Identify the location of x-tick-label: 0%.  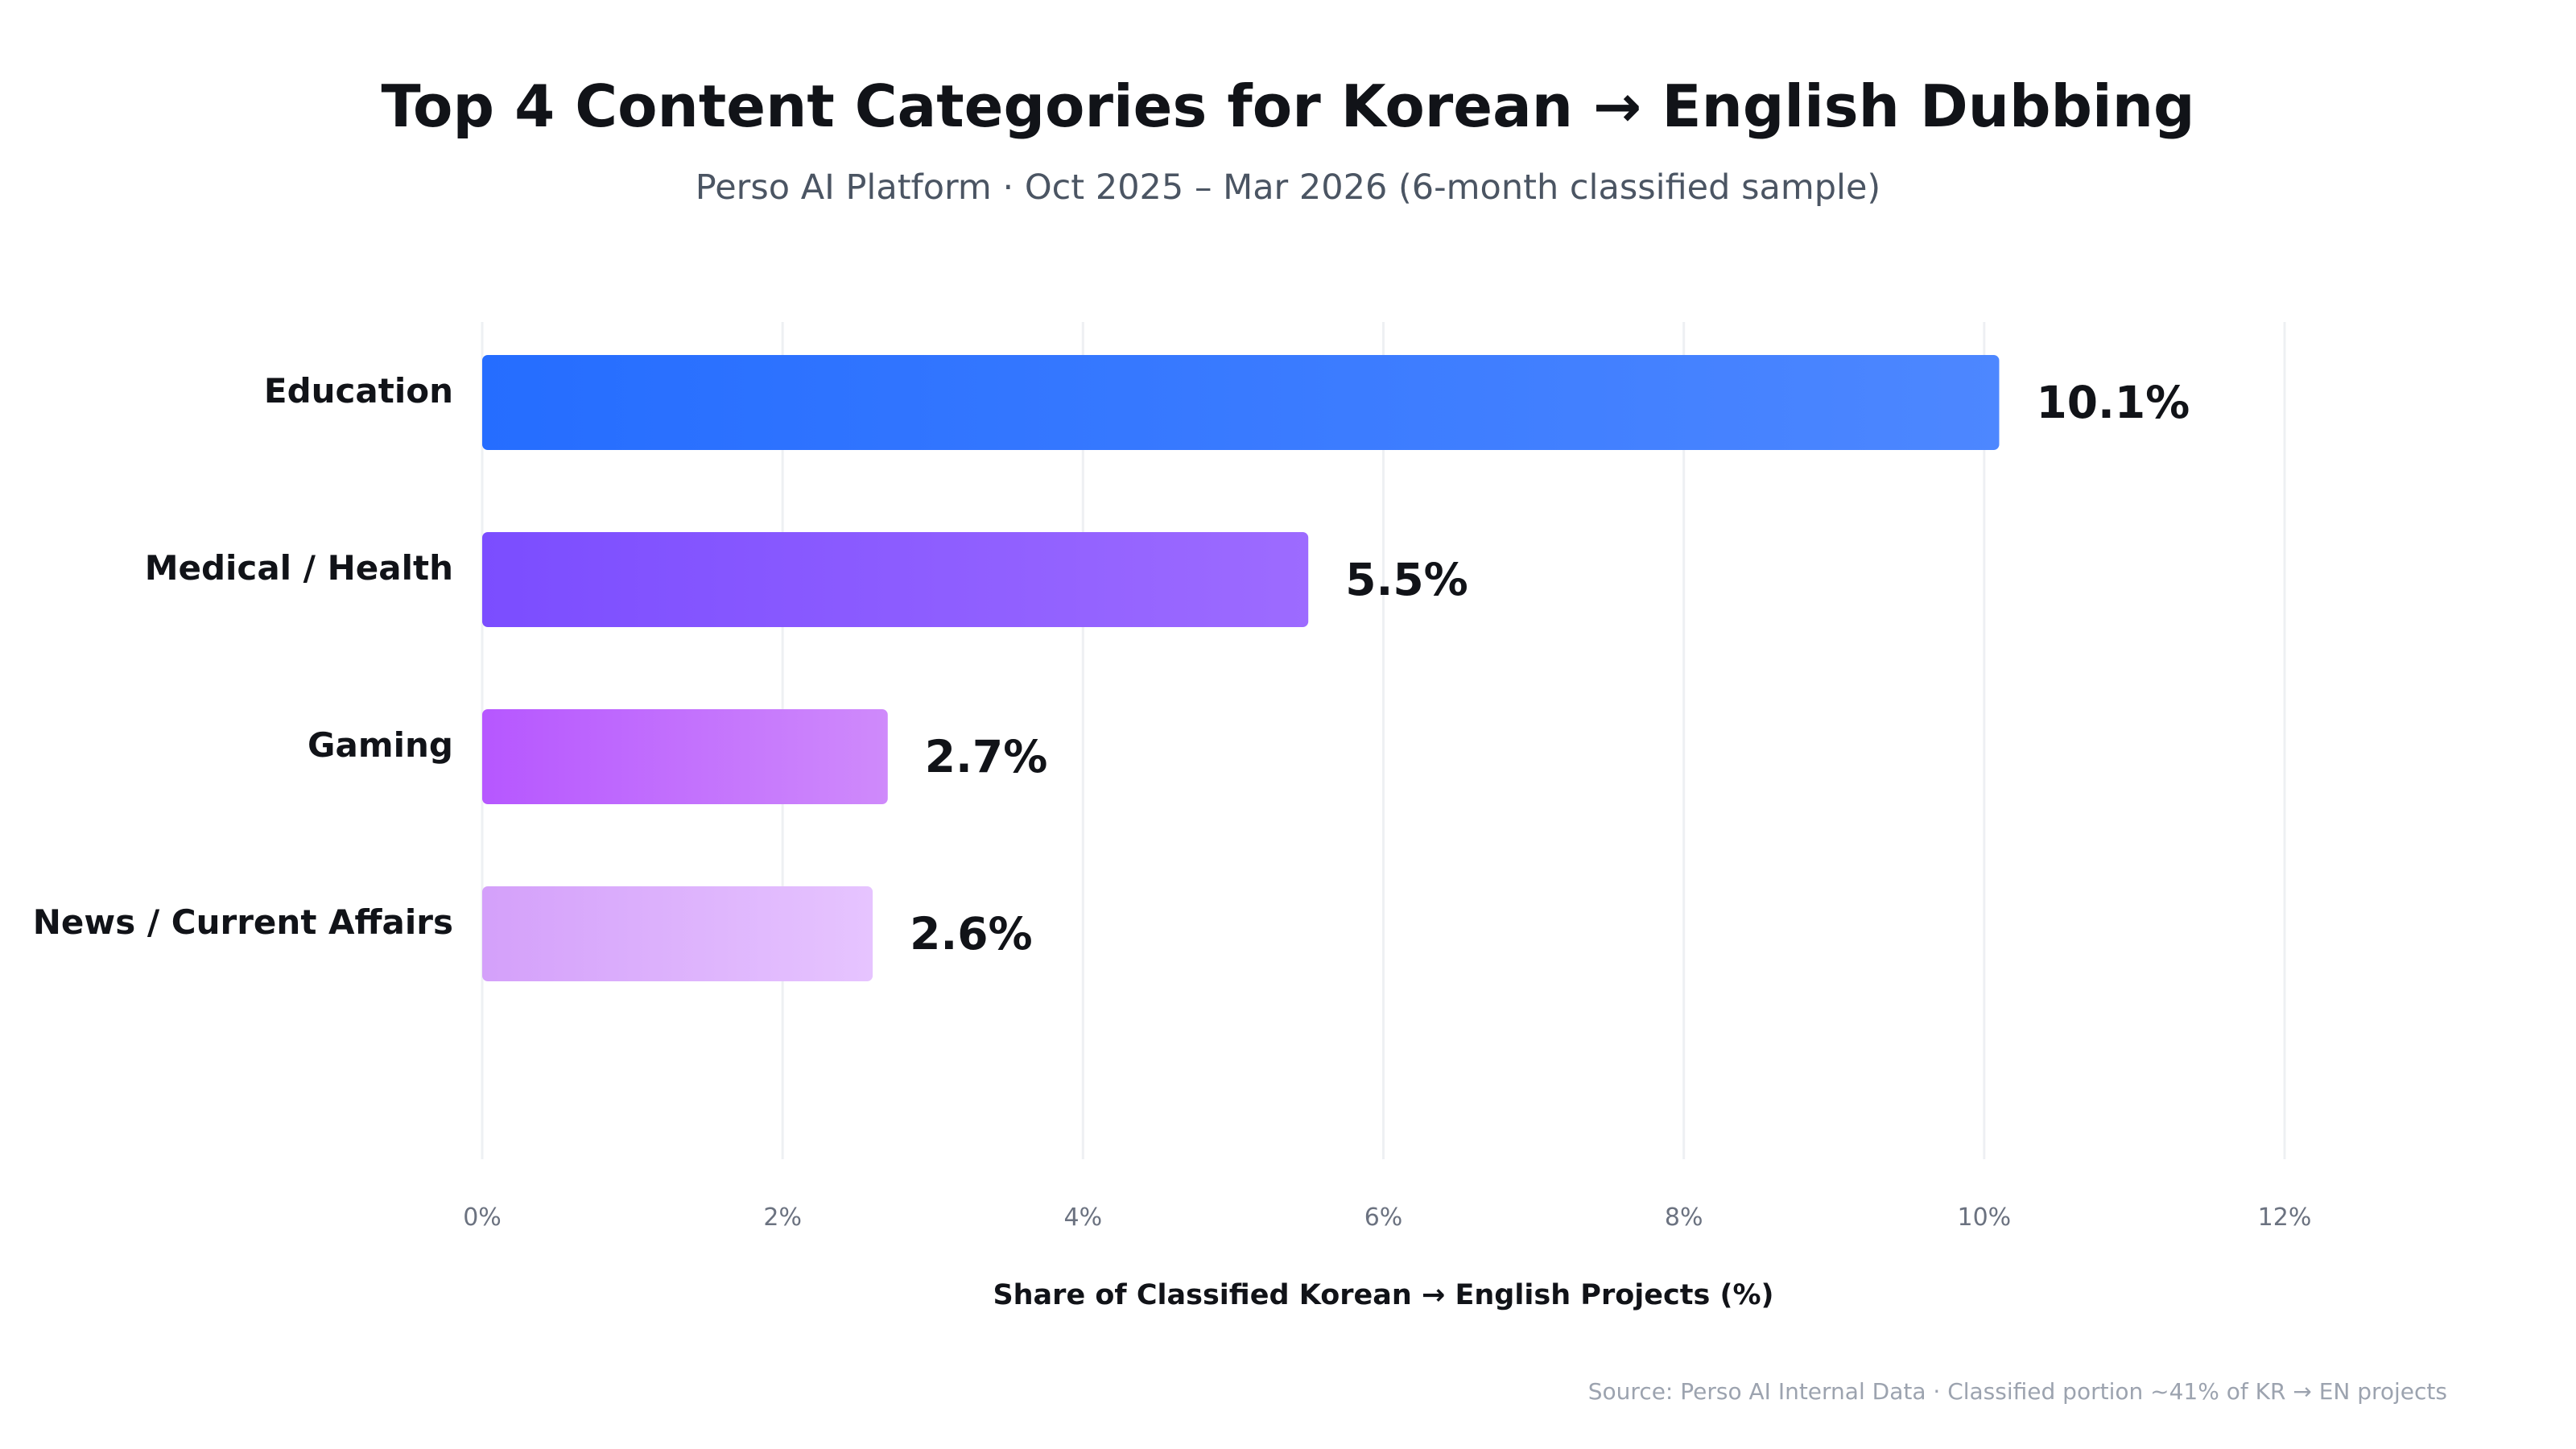
(483, 1217).